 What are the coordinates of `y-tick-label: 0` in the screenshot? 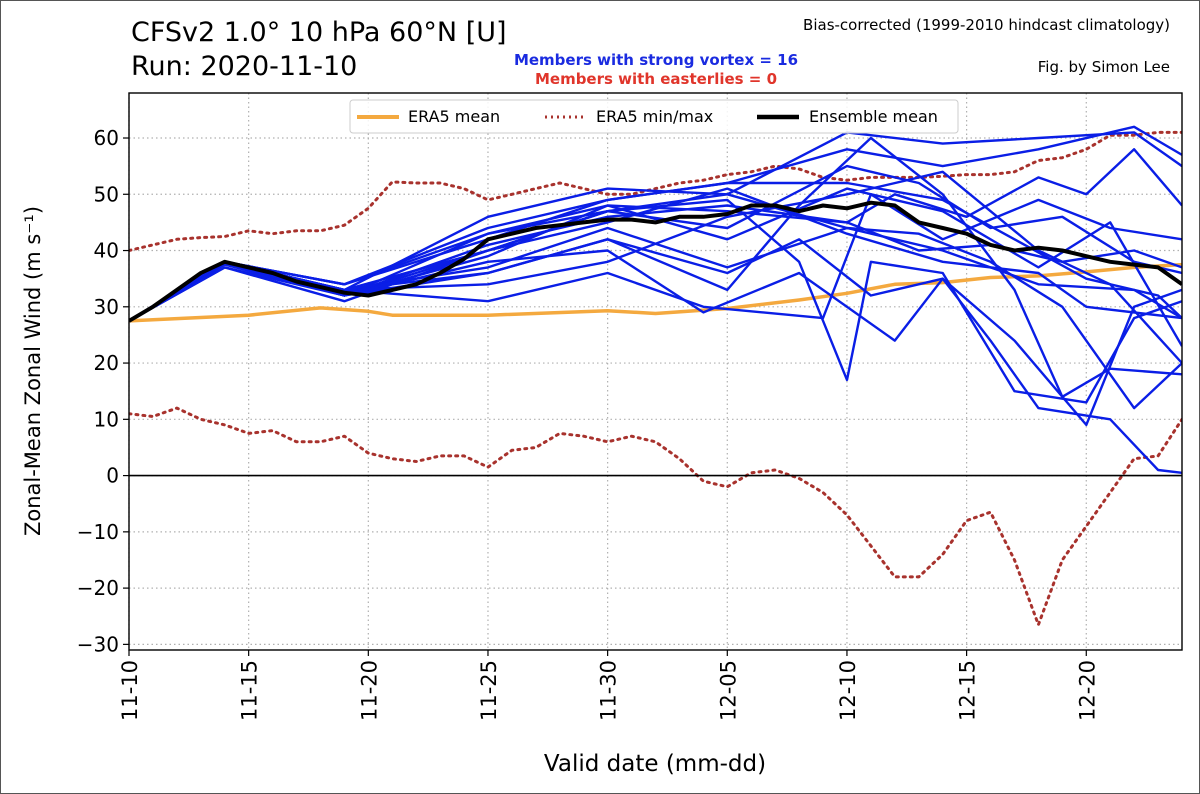 It's located at (112, 476).